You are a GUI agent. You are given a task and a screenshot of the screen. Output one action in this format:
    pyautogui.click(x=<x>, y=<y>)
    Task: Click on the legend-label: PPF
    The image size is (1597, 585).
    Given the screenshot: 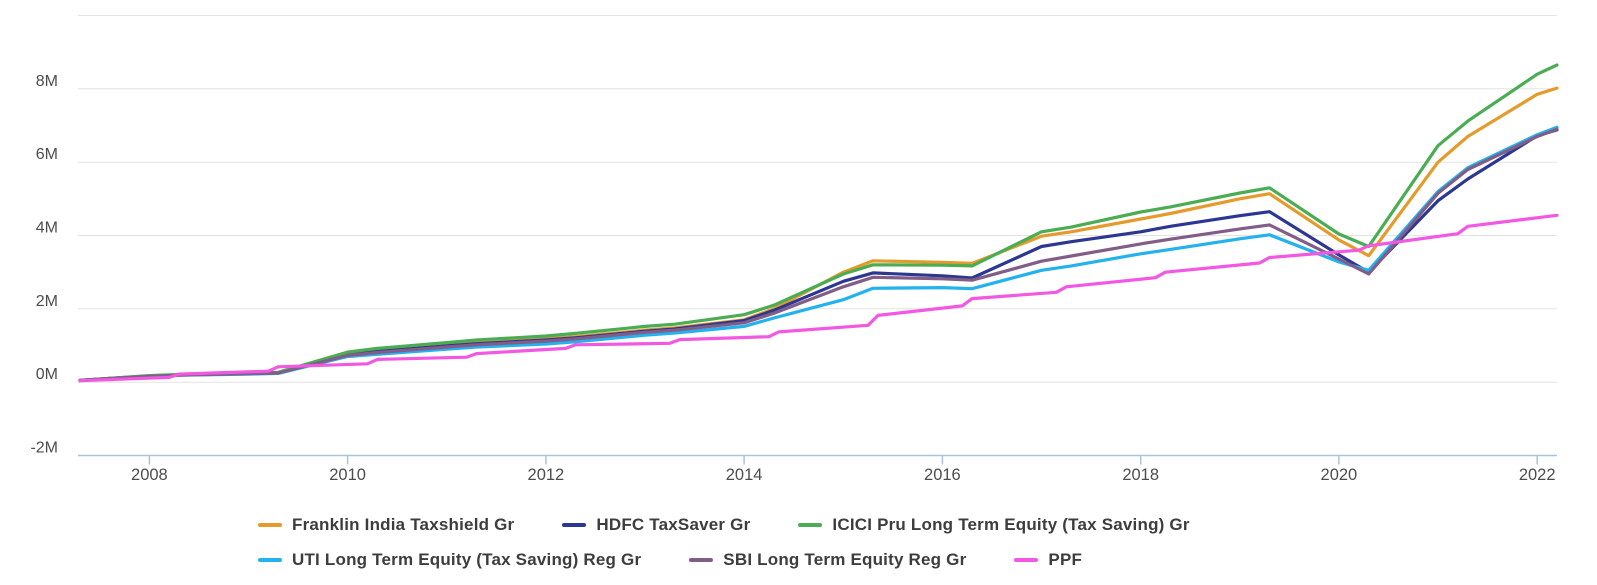 What is the action you would take?
    pyautogui.click(x=1065, y=559)
    